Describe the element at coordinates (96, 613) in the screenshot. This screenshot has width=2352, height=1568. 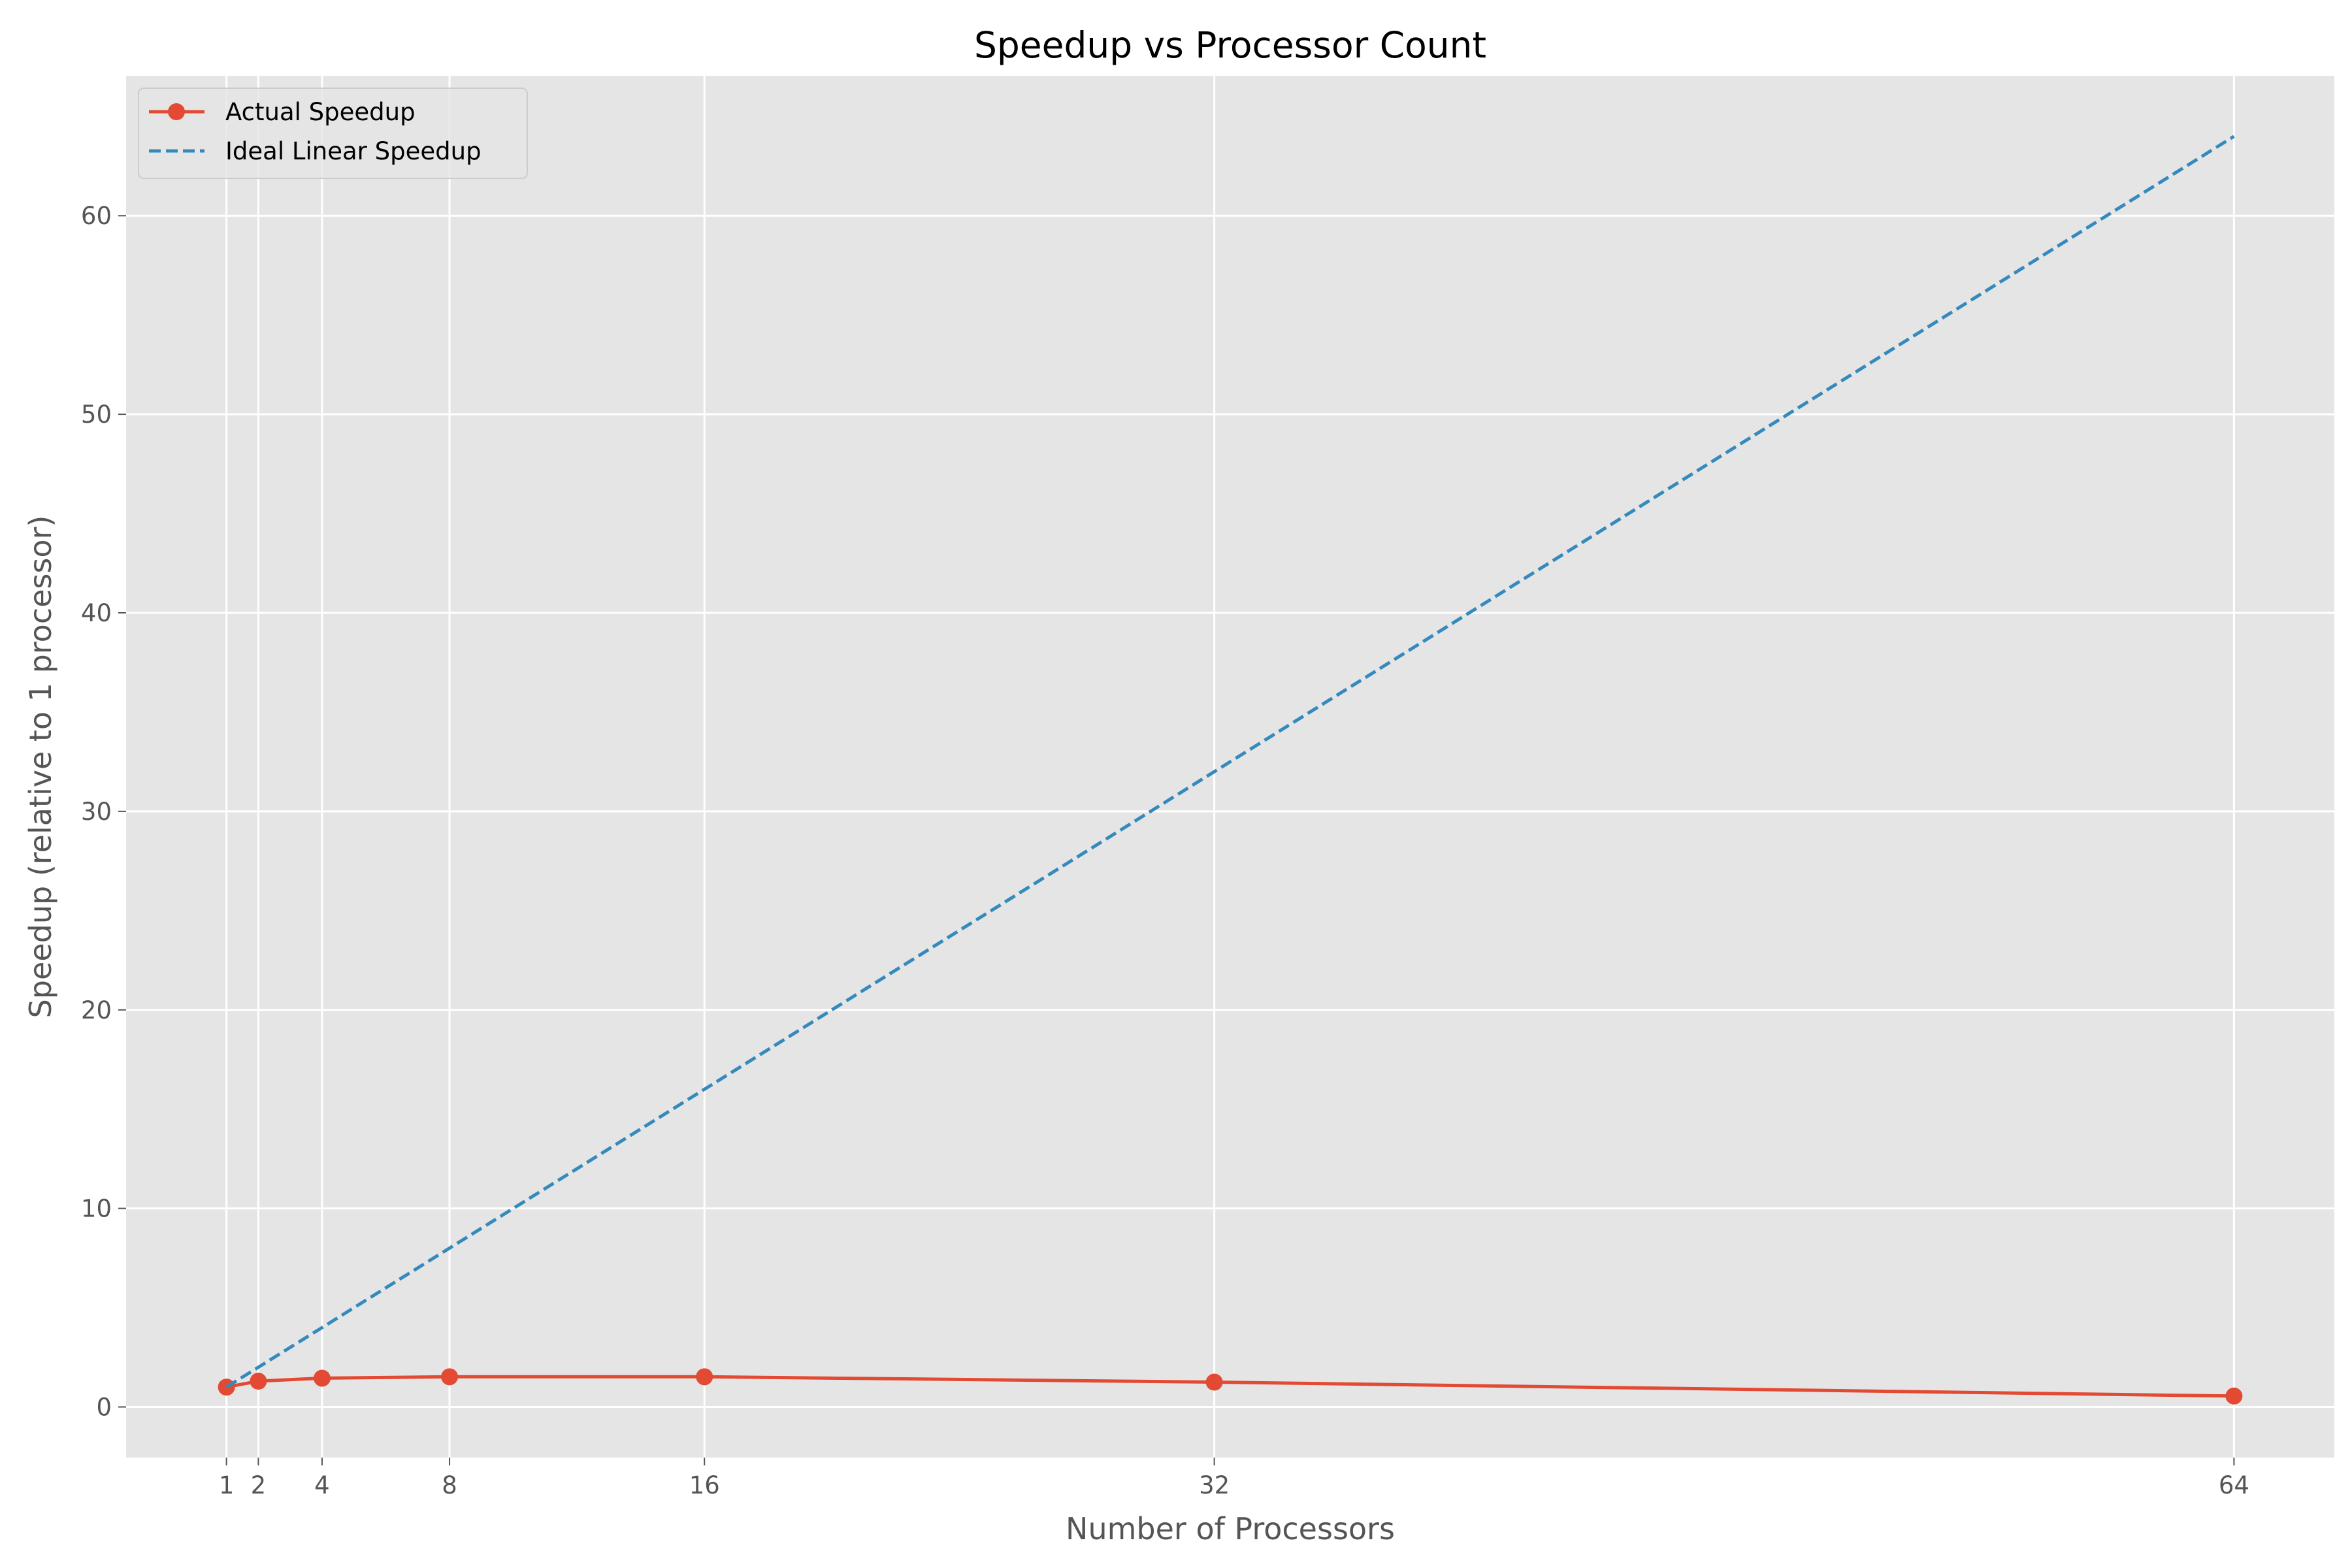
I see `y-tick-label-40: 40` at that location.